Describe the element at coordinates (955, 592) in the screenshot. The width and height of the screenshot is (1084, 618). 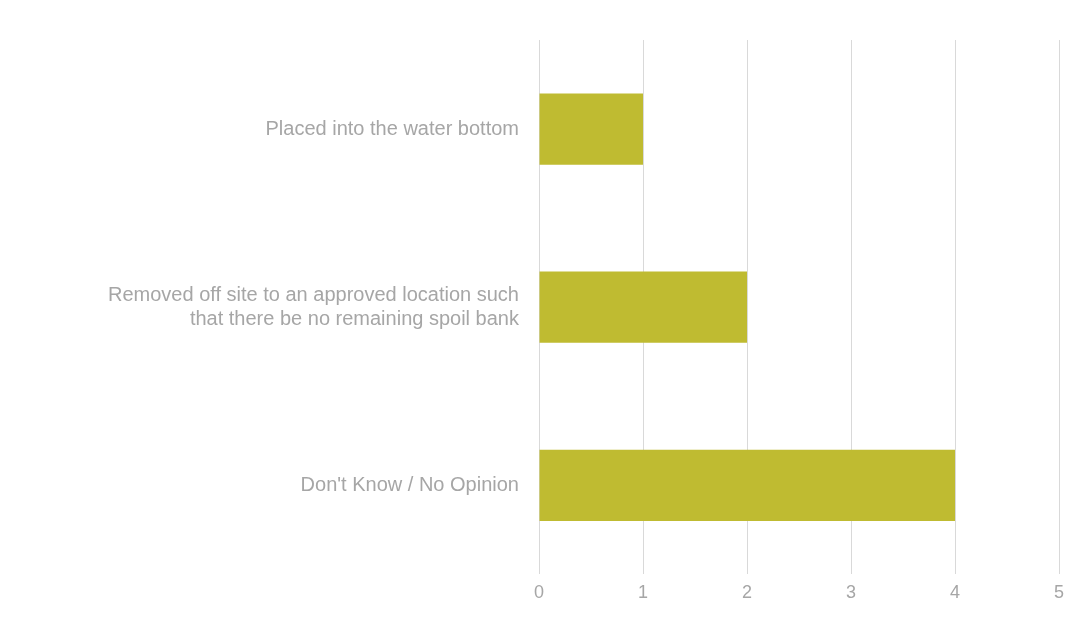
I see `x-tick-label: 4` at that location.